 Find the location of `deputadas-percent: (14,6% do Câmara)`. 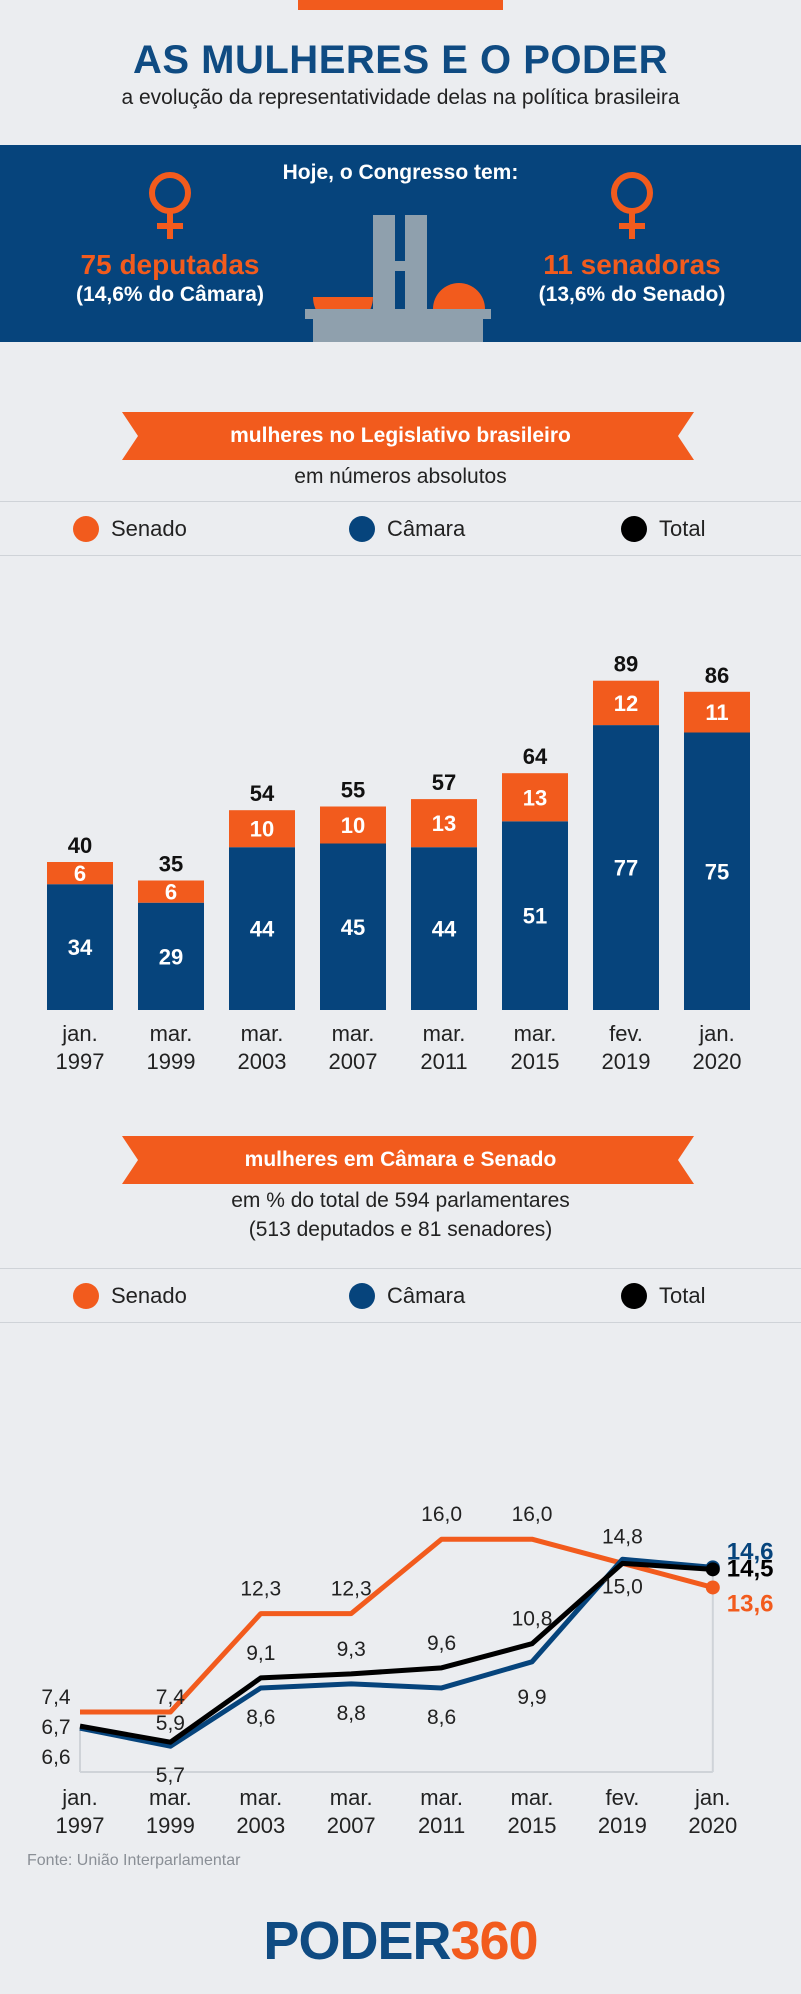

deputadas-percent: (14,6% do Câmara) is located at coordinates (170, 294).